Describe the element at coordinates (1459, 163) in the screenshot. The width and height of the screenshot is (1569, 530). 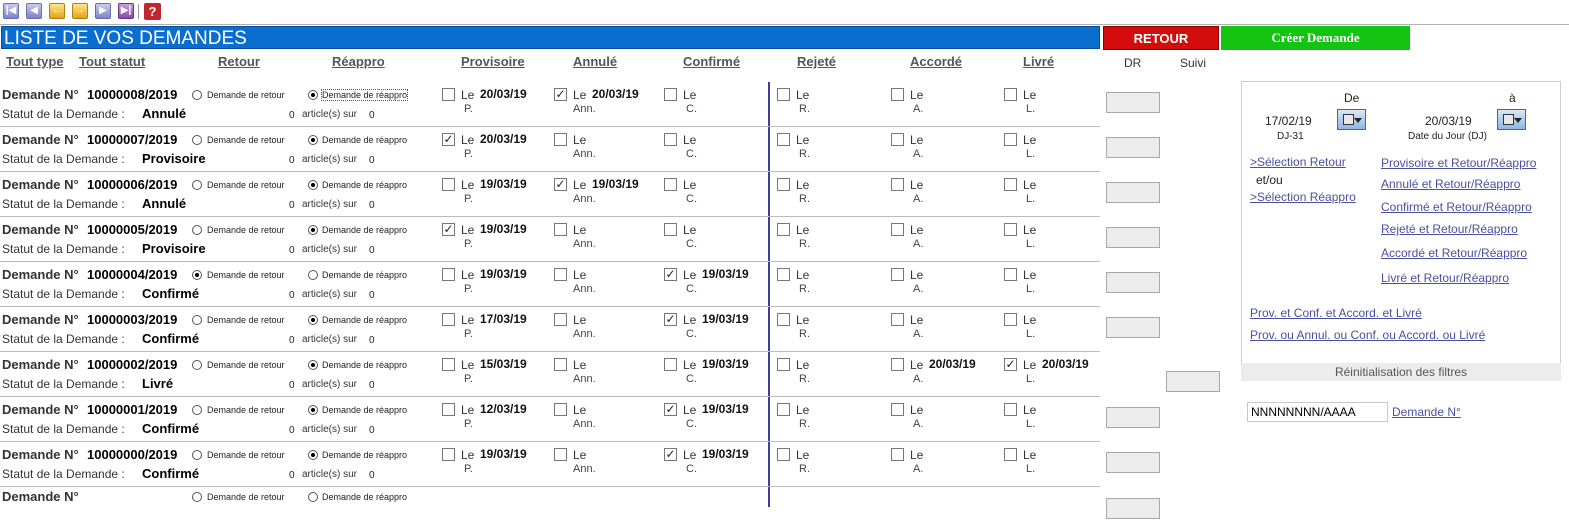
I see `link-provisoire: Provisoire et Retour/Réappro` at that location.